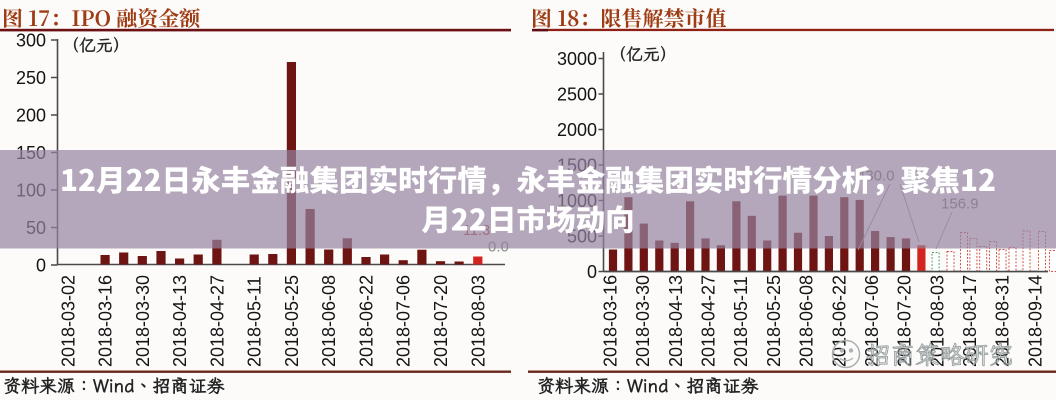  I want to click on svg-text: 3000, so click(577, 59).